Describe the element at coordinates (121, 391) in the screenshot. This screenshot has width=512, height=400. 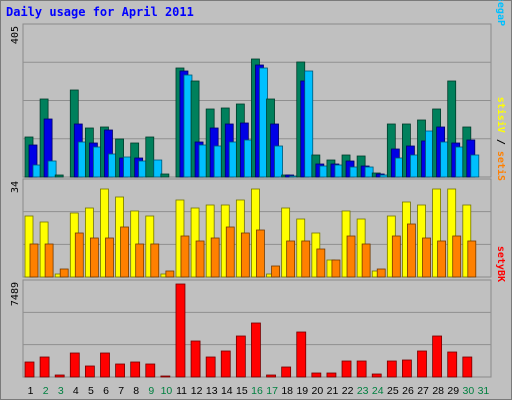
I see `x-tick-label: 7` at that location.